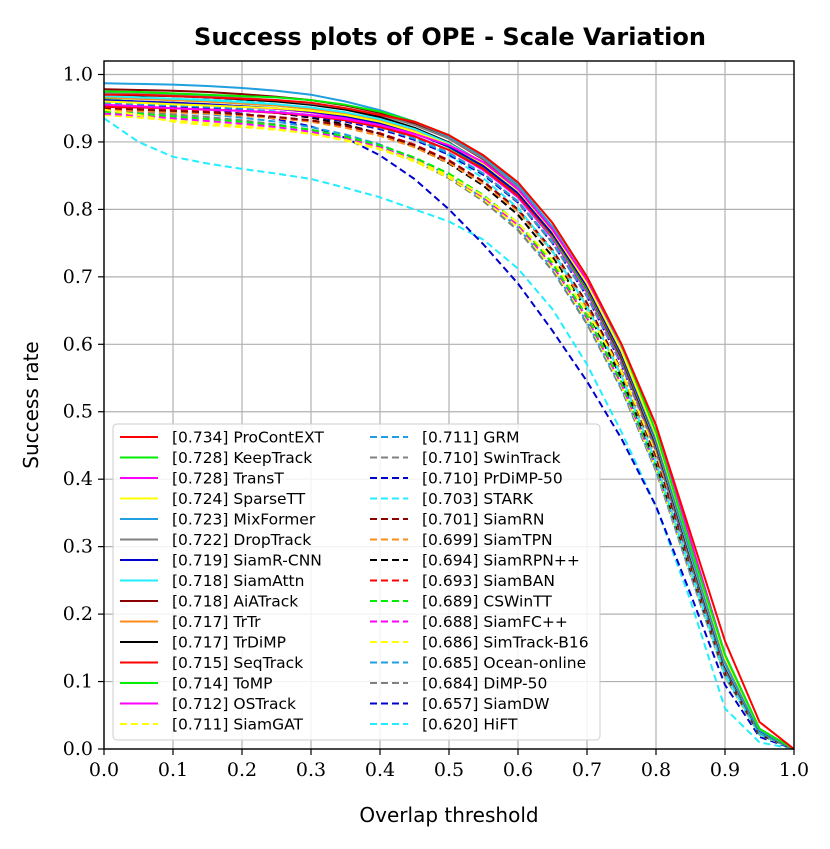 This screenshot has height=849, width=830. What do you see at coordinates (222, 684) in the screenshot?
I see `legend-label-tomp: [0.714] ToMP` at bounding box center [222, 684].